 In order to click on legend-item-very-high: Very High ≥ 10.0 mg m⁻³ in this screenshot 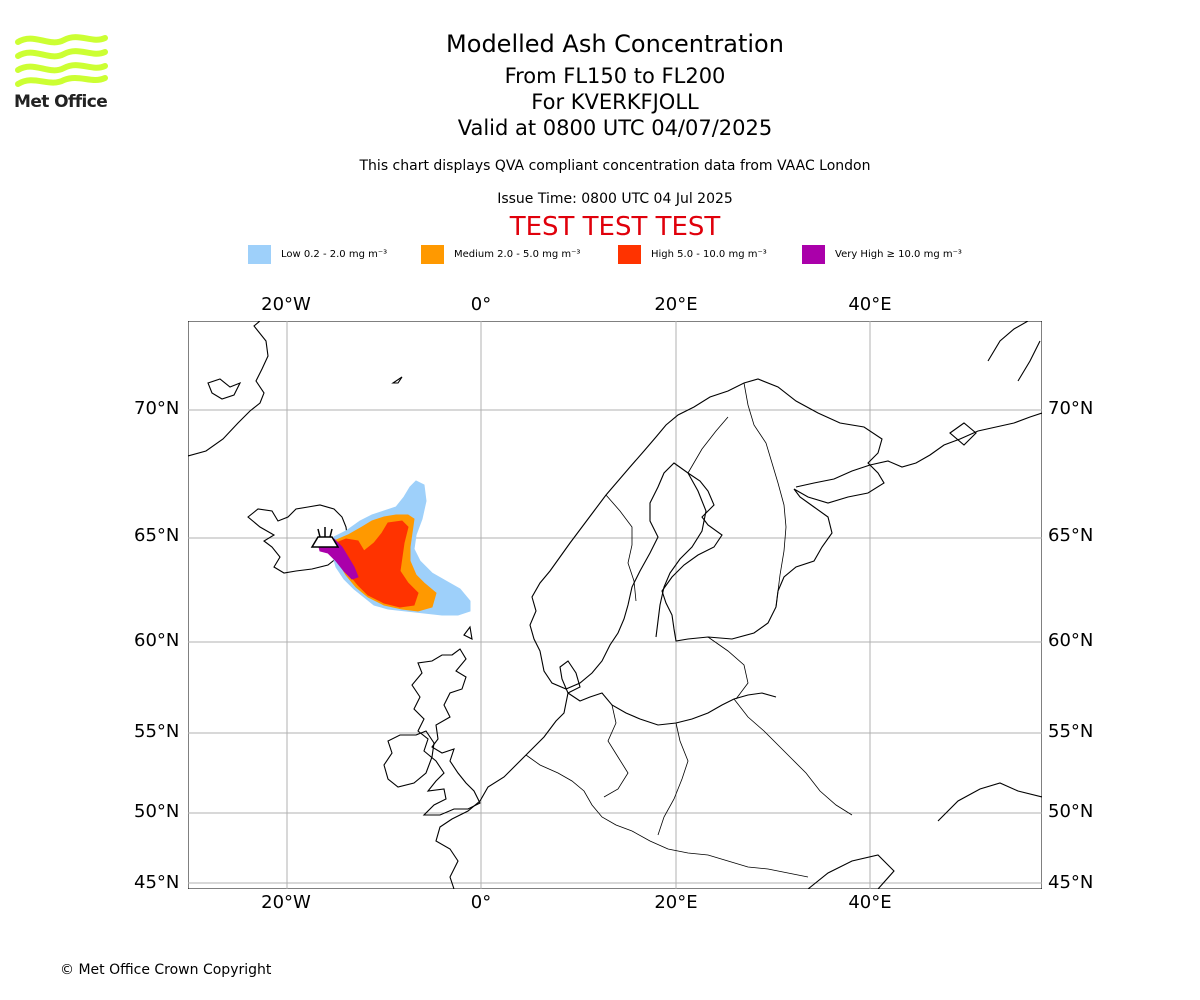, I will do `click(882, 254)`.